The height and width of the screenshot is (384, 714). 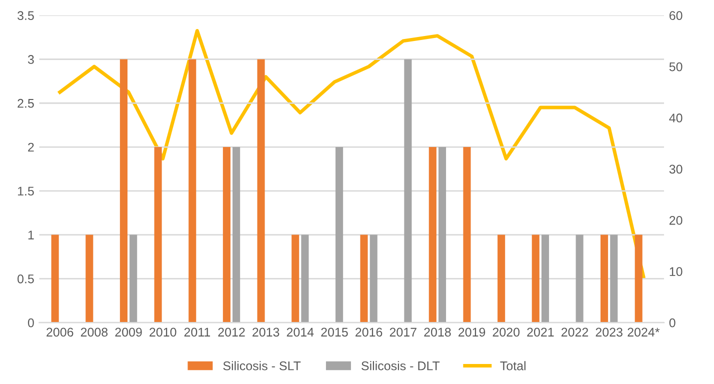 What do you see at coordinates (672, 323) in the screenshot?
I see `y2-tick-label: 0` at bounding box center [672, 323].